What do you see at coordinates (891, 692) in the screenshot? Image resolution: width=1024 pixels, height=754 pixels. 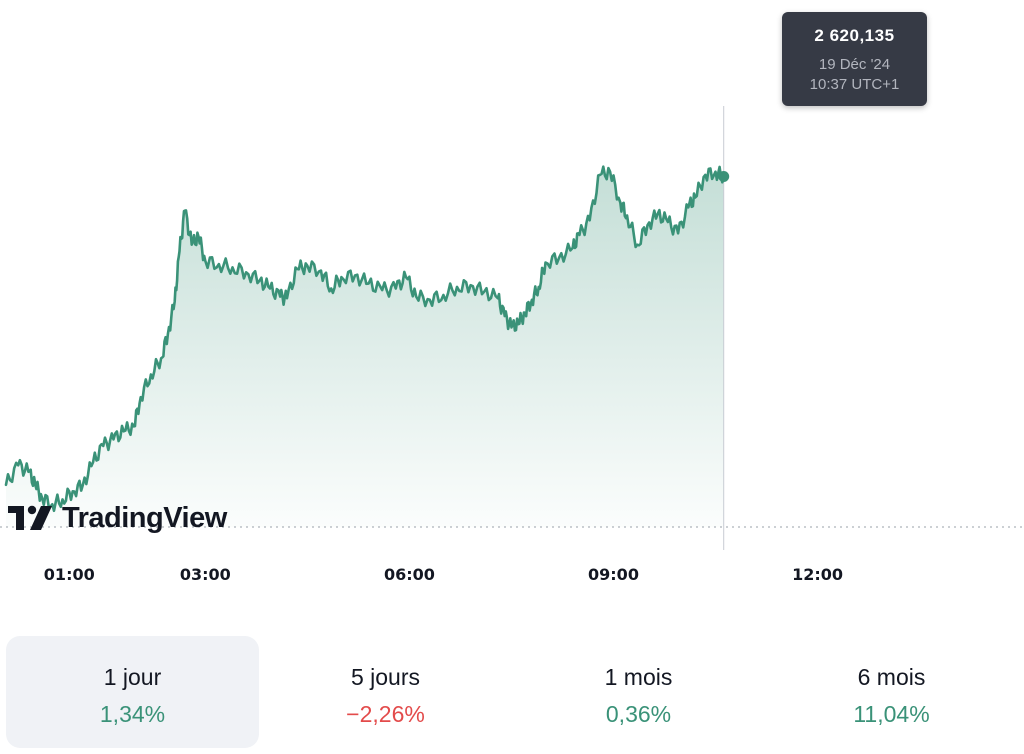 I see `period-6-months: 6 mois 11,04%` at bounding box center [891, 692].